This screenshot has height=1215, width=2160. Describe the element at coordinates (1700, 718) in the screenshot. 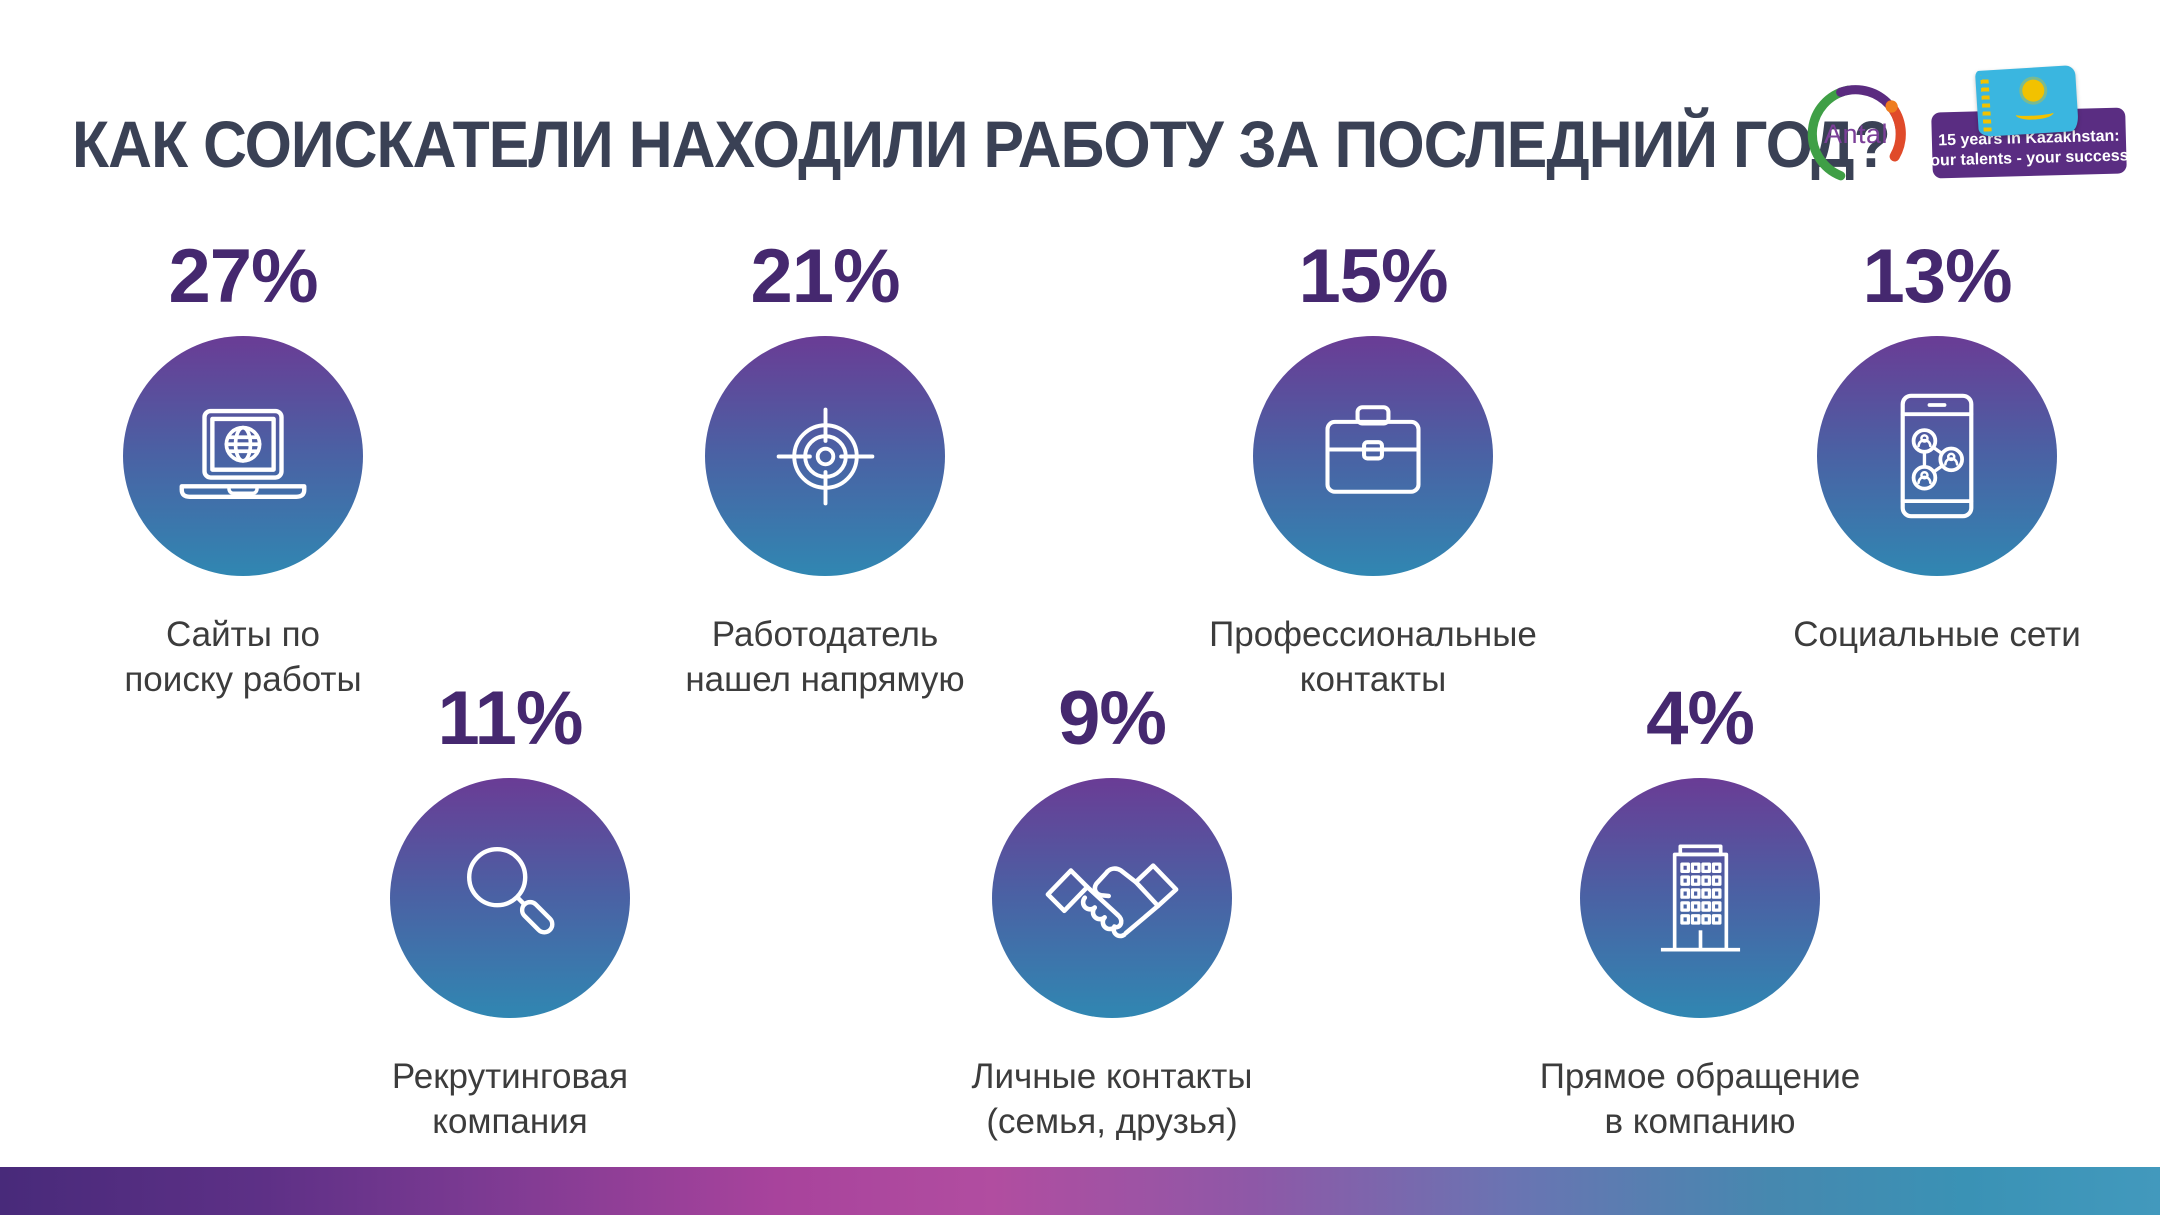

I see `percent-value: 4%` at that location.